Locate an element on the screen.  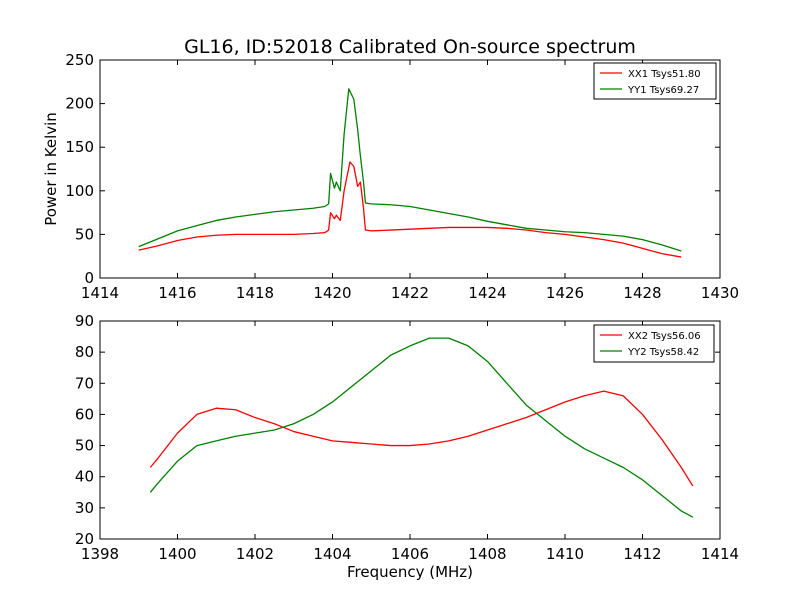
y-tick-label: 70 is located at coordinates (84, 383).